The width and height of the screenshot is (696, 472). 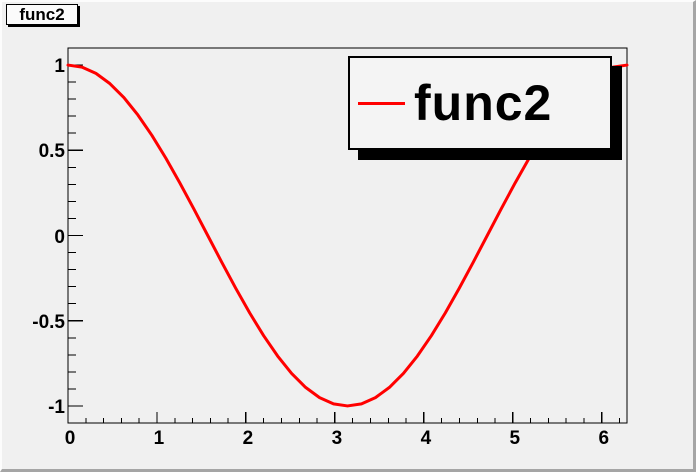 I want to click on x-tick-label: 6, so click(x=604, y=438).